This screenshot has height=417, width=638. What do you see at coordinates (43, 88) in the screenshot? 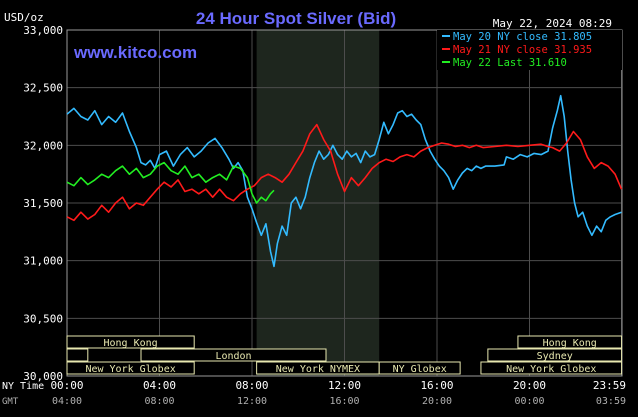
I see `y-tick-label: 32,500` at bounding box center [43, 88].